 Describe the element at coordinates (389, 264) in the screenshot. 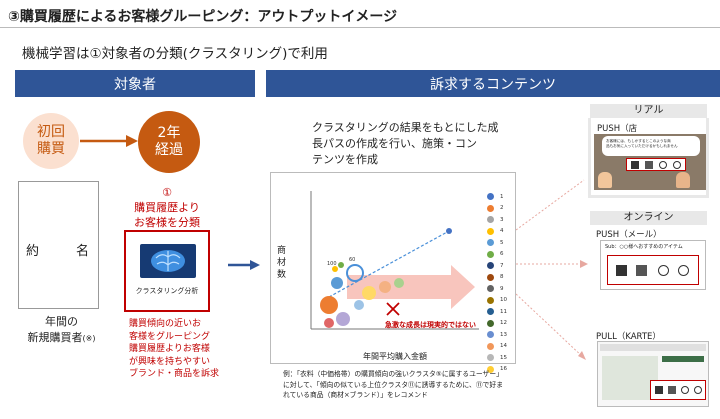

I see `trend-line` at that location.